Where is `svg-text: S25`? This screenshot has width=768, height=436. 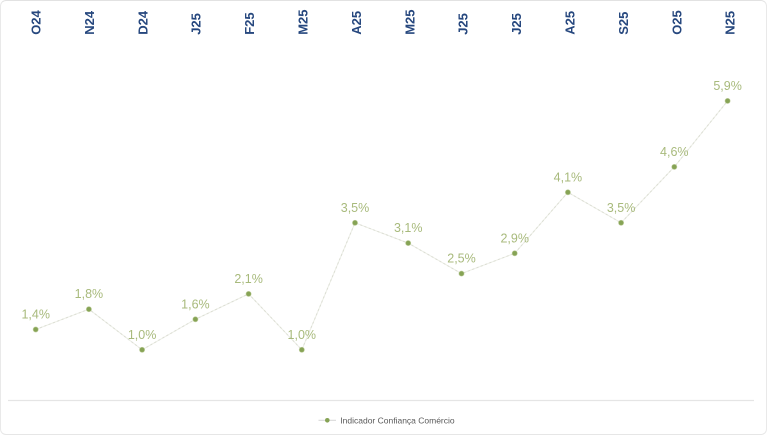 svg-text: S25 is located at coordinates (623, 23).